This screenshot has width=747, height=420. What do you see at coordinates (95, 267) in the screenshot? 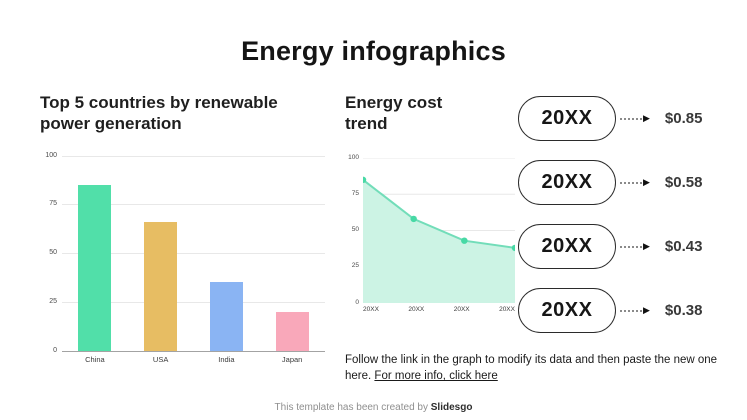
I see `bar-china` at bounding box center [95, 267].